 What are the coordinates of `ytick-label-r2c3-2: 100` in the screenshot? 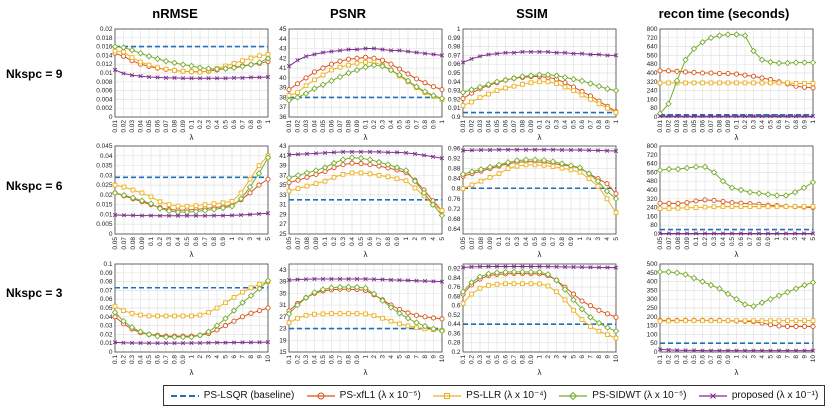 It's located at (652, 334).